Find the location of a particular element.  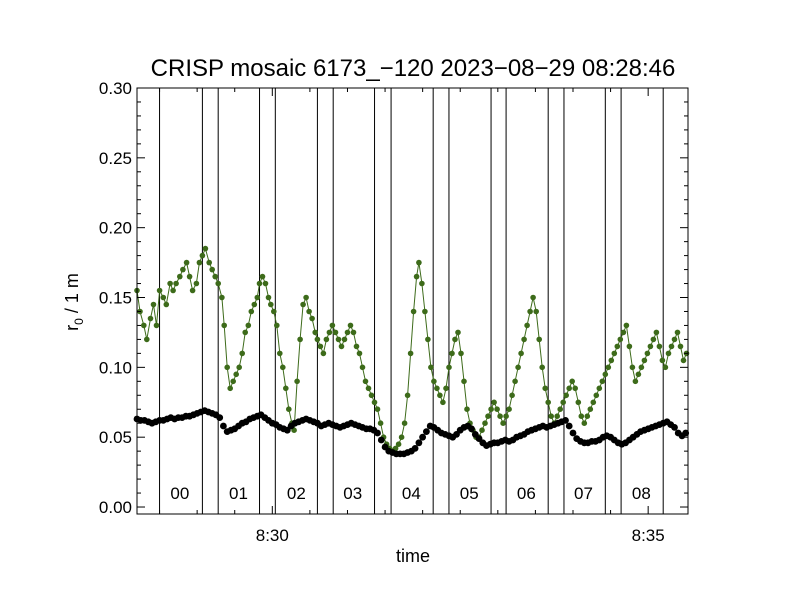

segment-label: 08 is located at coordinates (641, 493).